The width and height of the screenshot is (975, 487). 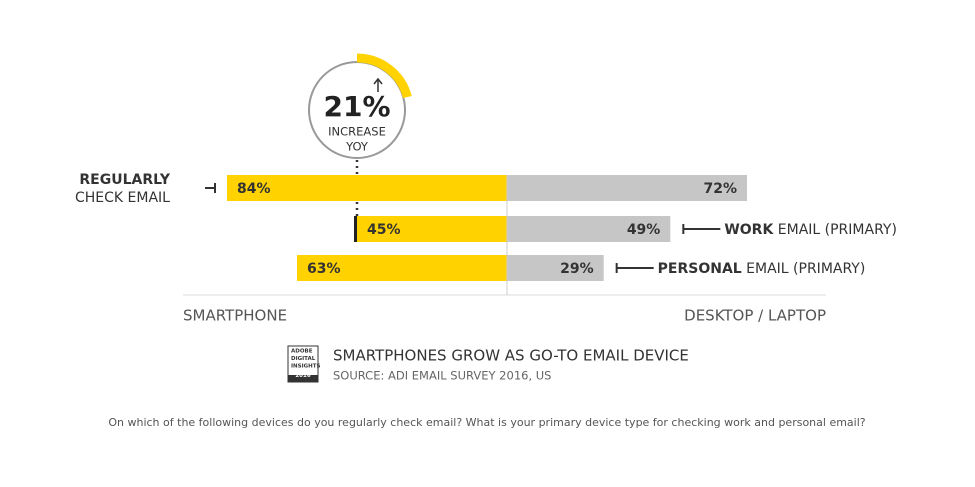 I want to click on value-label: 49%, so click(x=644, y=230).